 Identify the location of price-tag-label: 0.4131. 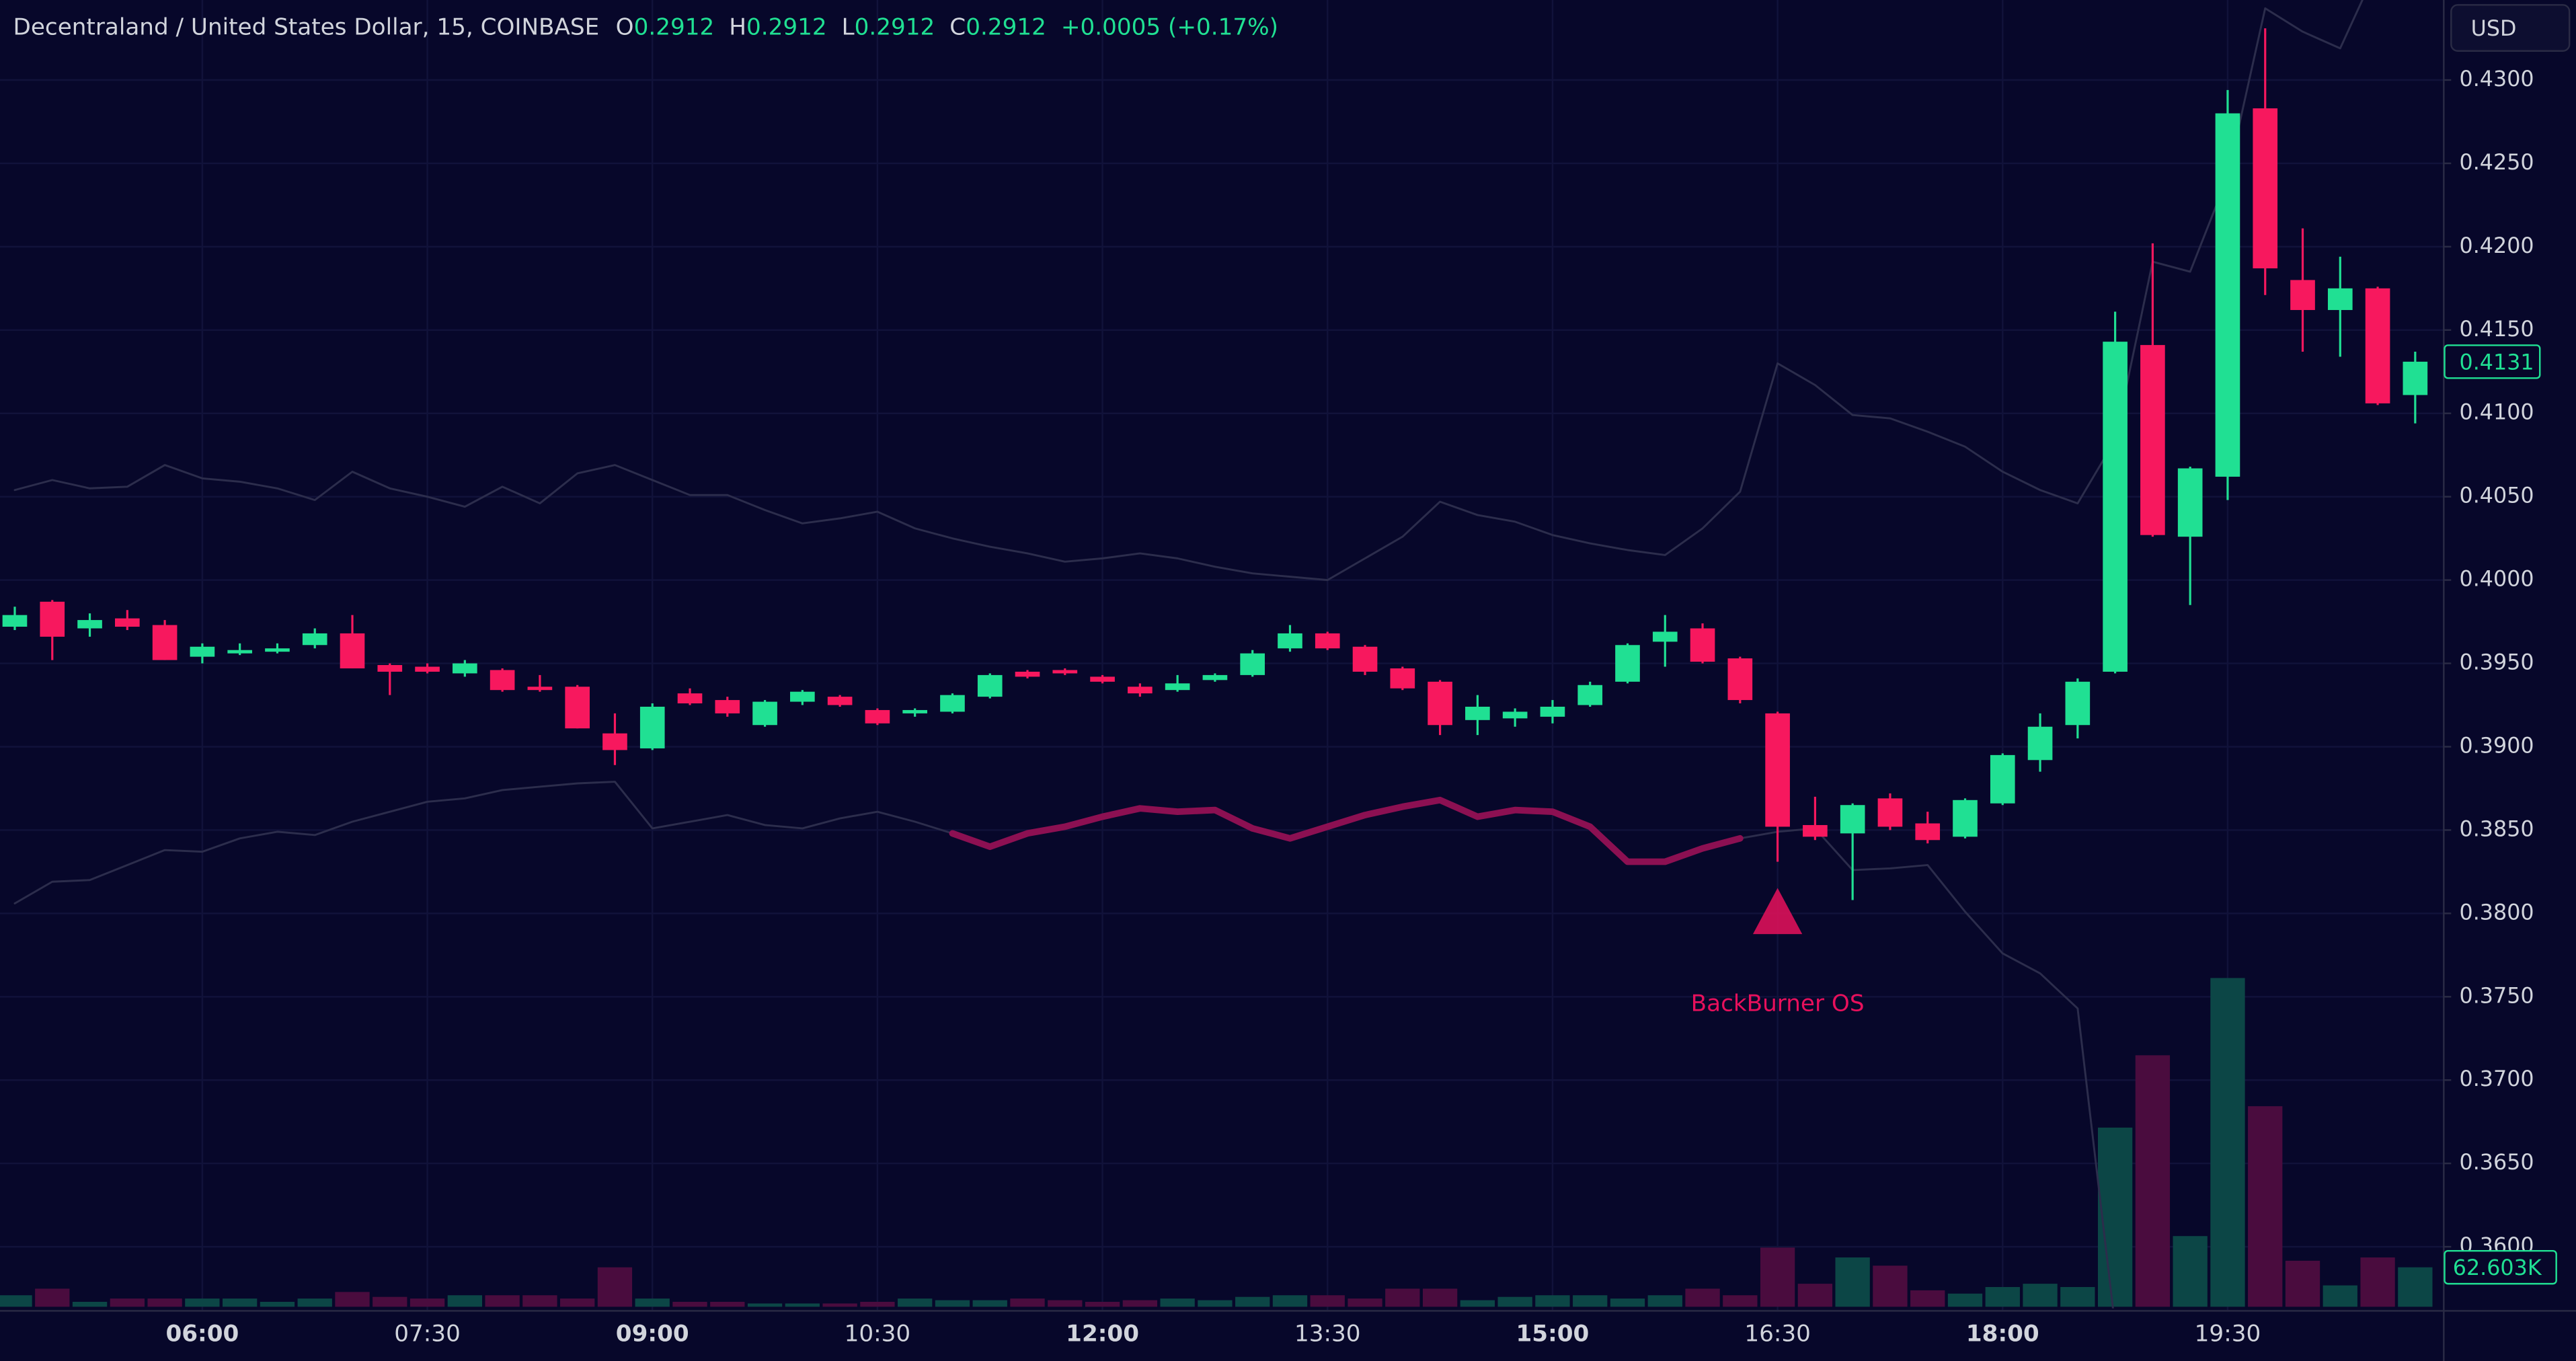
(2497, 362).